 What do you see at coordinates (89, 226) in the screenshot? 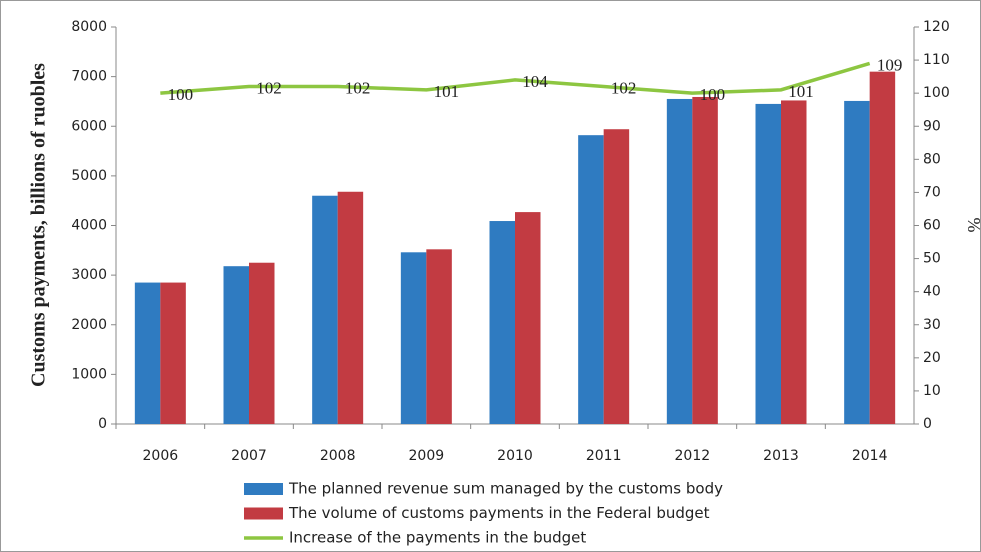
I see `y-tick-label: 4000` at bounding box center [89, 226].